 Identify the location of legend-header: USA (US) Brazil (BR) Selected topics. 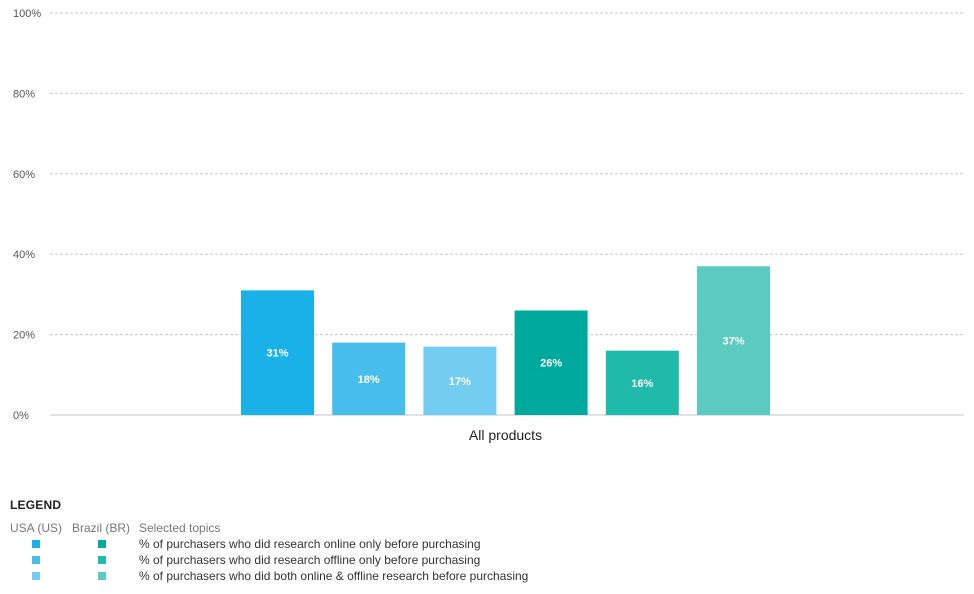
(485, 528).